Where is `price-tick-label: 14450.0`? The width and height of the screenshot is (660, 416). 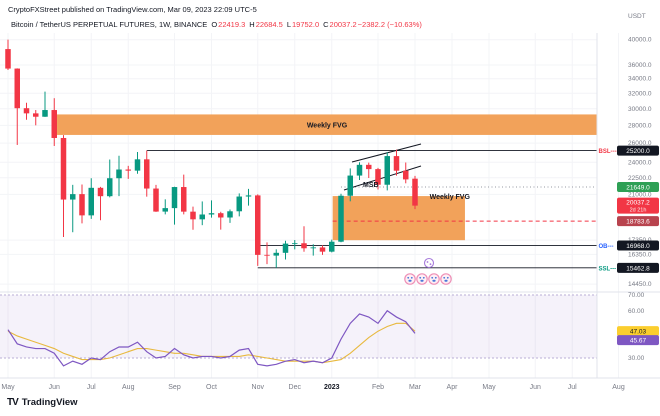 price-tick-label: 14450.0 is located at coordinates (640, 284).